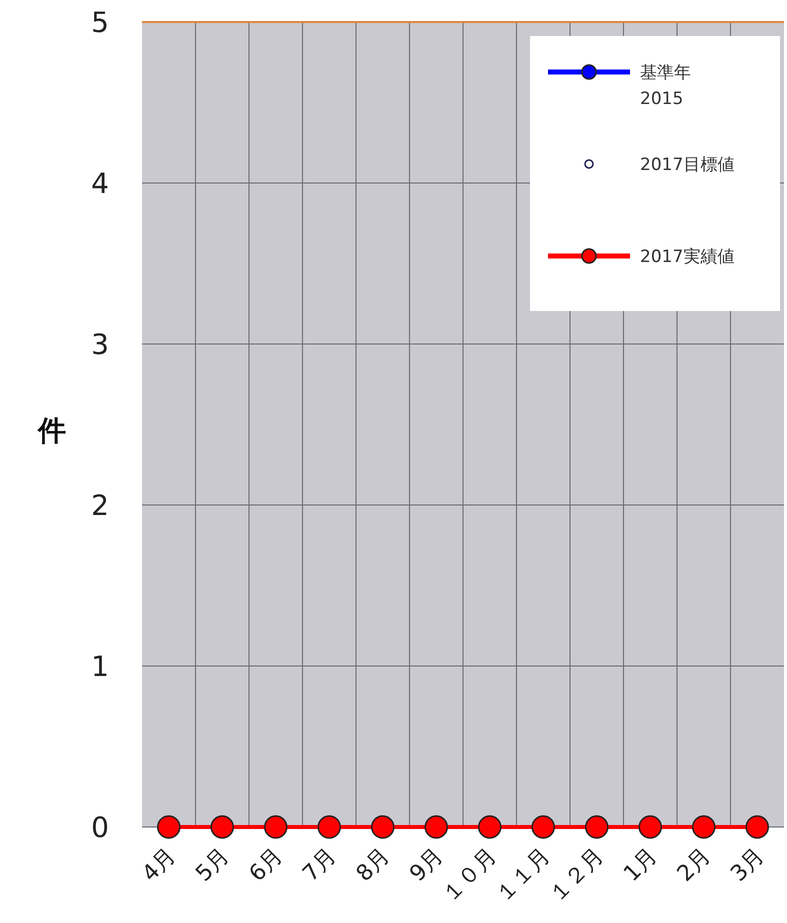  What do you see at coordinates (426, 865) in the screenshot?
I see `x-tick-label: 9月` at bounding box center [426, 865].